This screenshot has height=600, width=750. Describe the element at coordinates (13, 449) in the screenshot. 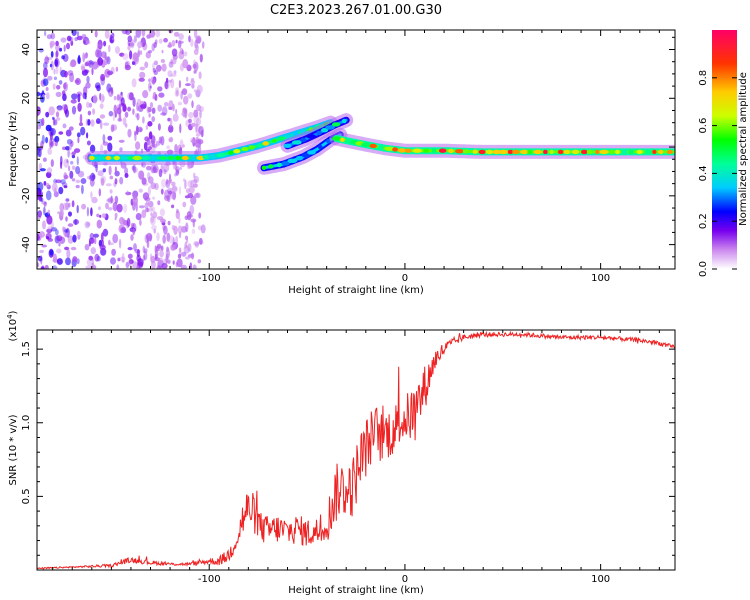

I see `snr-y-label: SNR (10 * v/v)` at that location.